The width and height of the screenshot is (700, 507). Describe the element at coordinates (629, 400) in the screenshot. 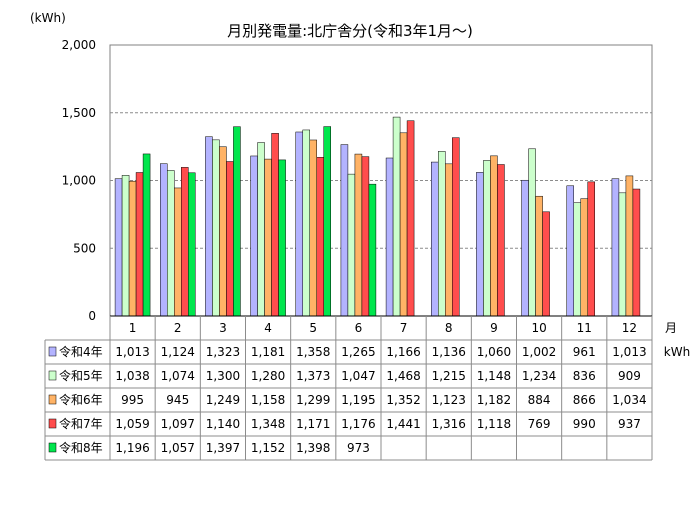

I see `table-cell-value: 1,034` at that location.